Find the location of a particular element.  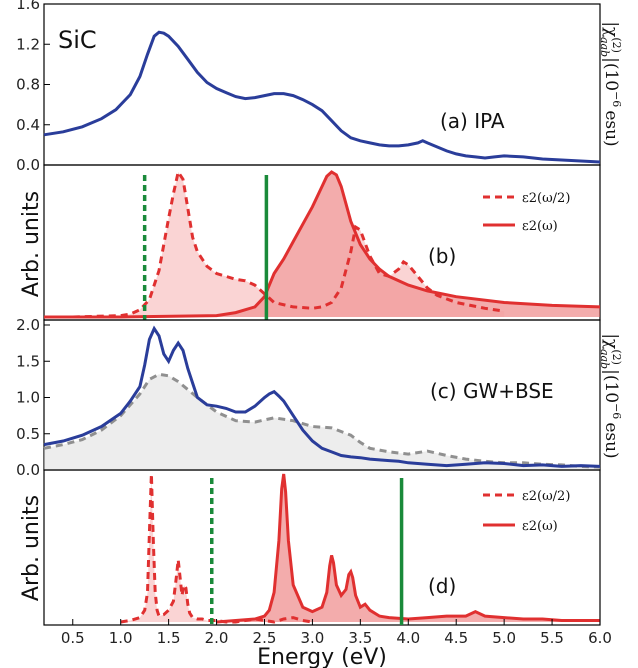

y-tick-label-a: 0.0 is located at coordinates (28, 165).